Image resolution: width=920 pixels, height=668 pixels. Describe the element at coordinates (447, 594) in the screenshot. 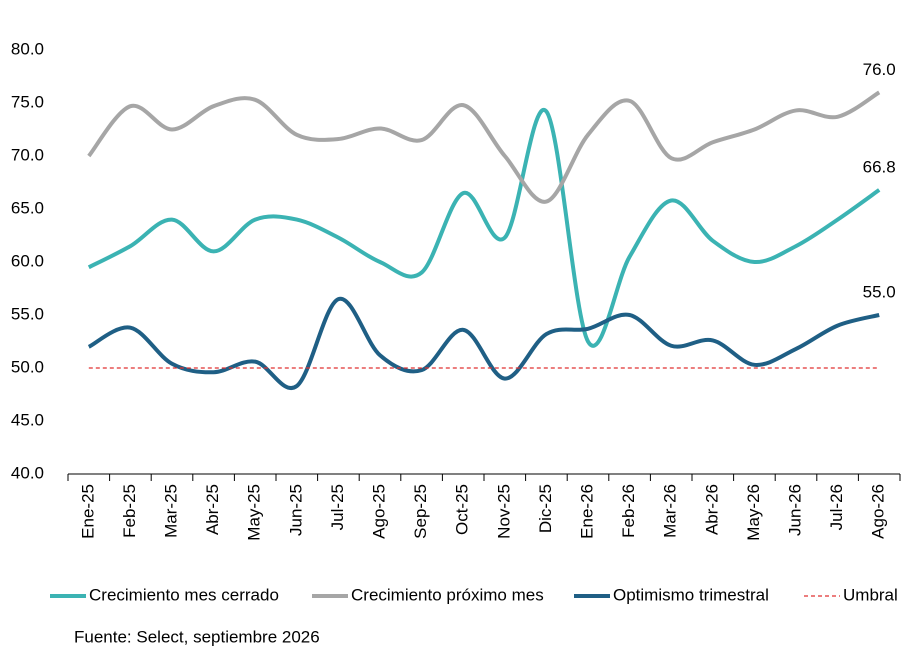

I see `legend-label: Crecimiento próximo mes` at that location.